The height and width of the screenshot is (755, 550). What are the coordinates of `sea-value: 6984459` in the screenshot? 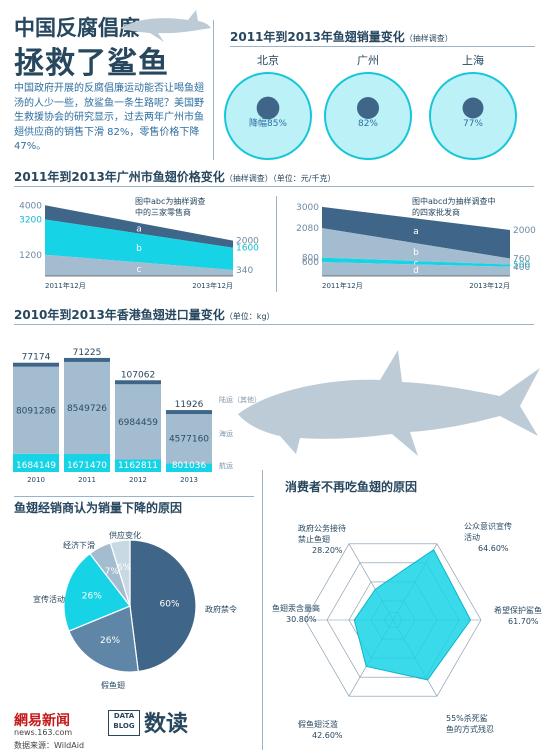 It's located at (138, 423).